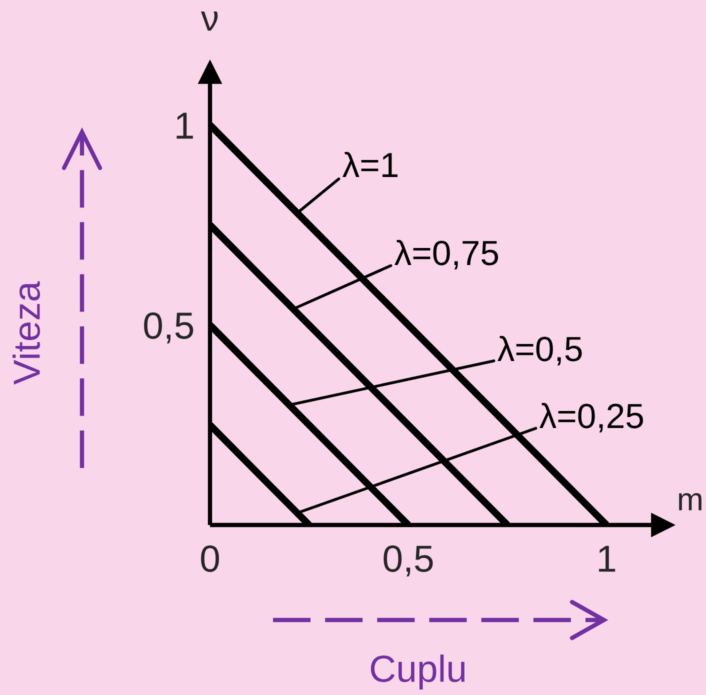 This screenshot has width=706, height=695. I want to click on x-tick-label: 0, so click(210, 558).